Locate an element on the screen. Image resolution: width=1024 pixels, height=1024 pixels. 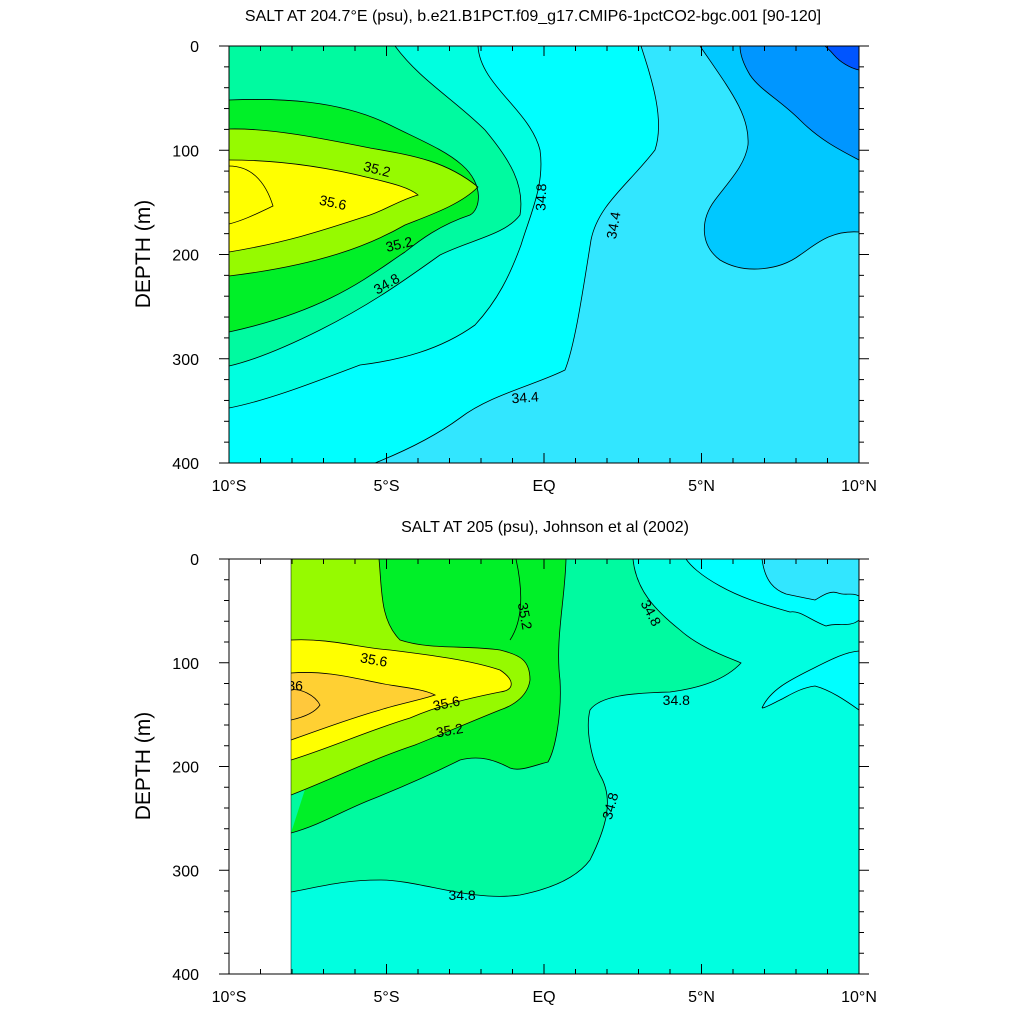
fill-34.0 is located at coordinates (799, 103).